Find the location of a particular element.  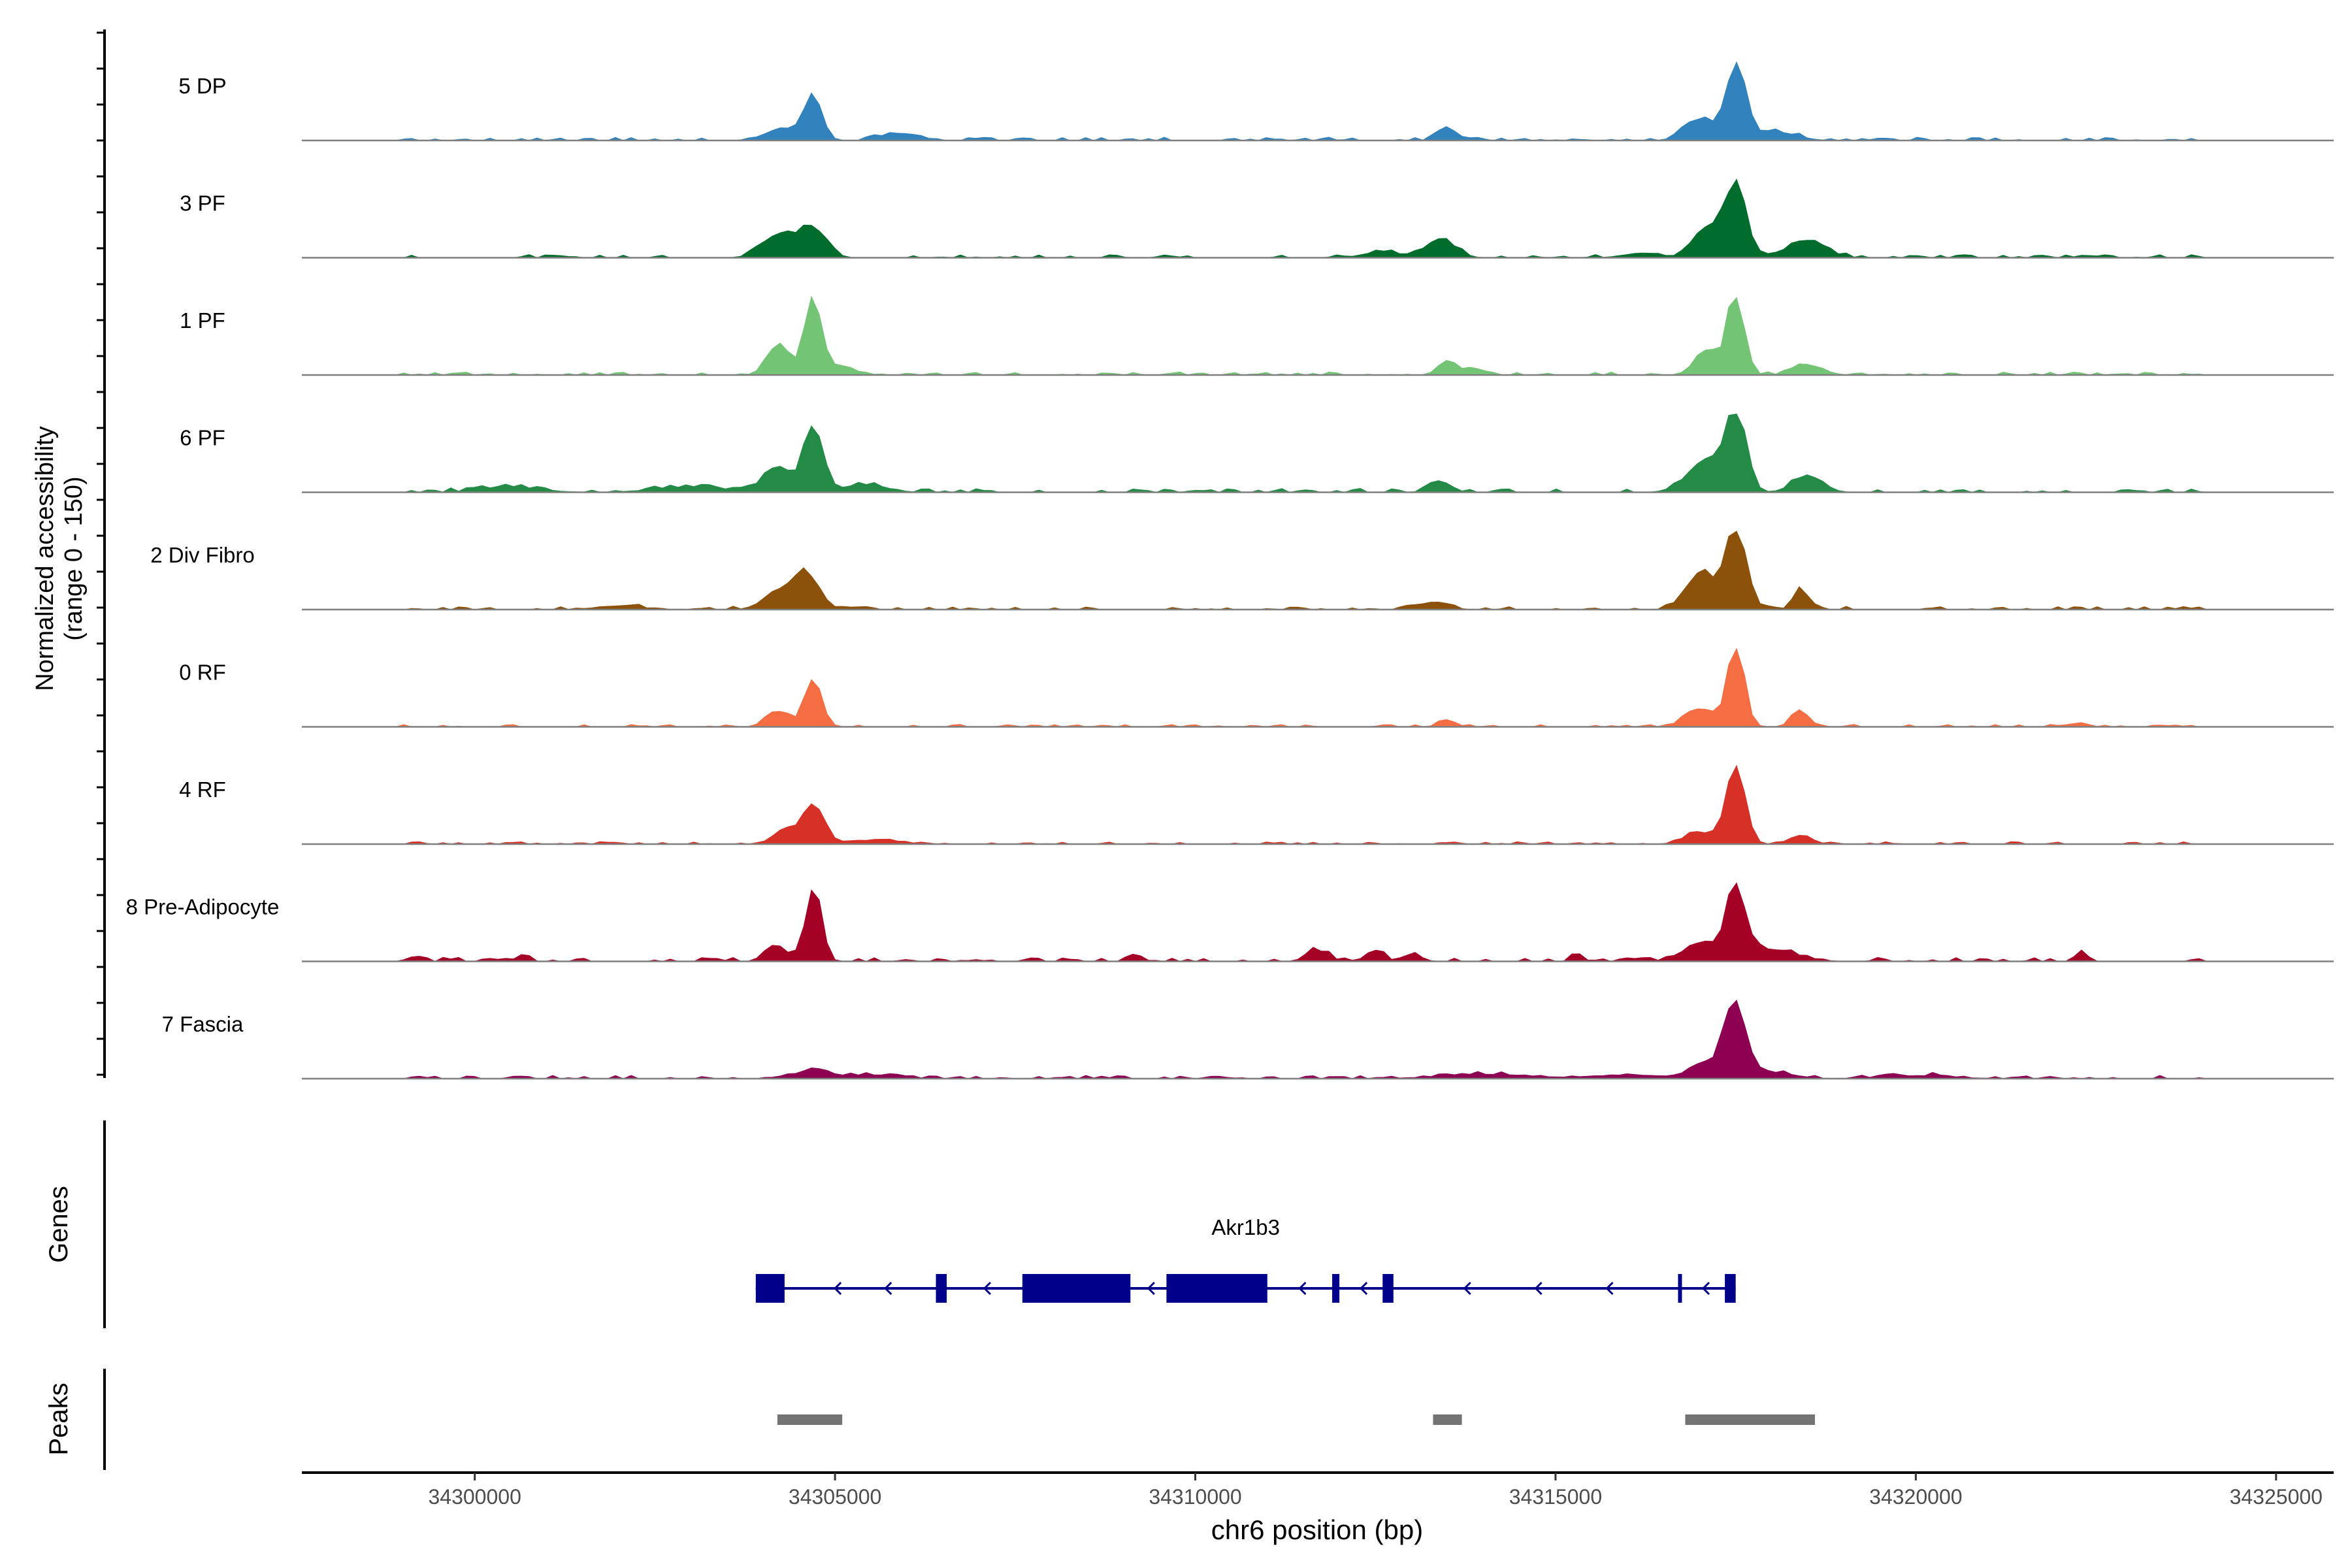

coverage-axis-ticks is located at coordinates (101, 553).